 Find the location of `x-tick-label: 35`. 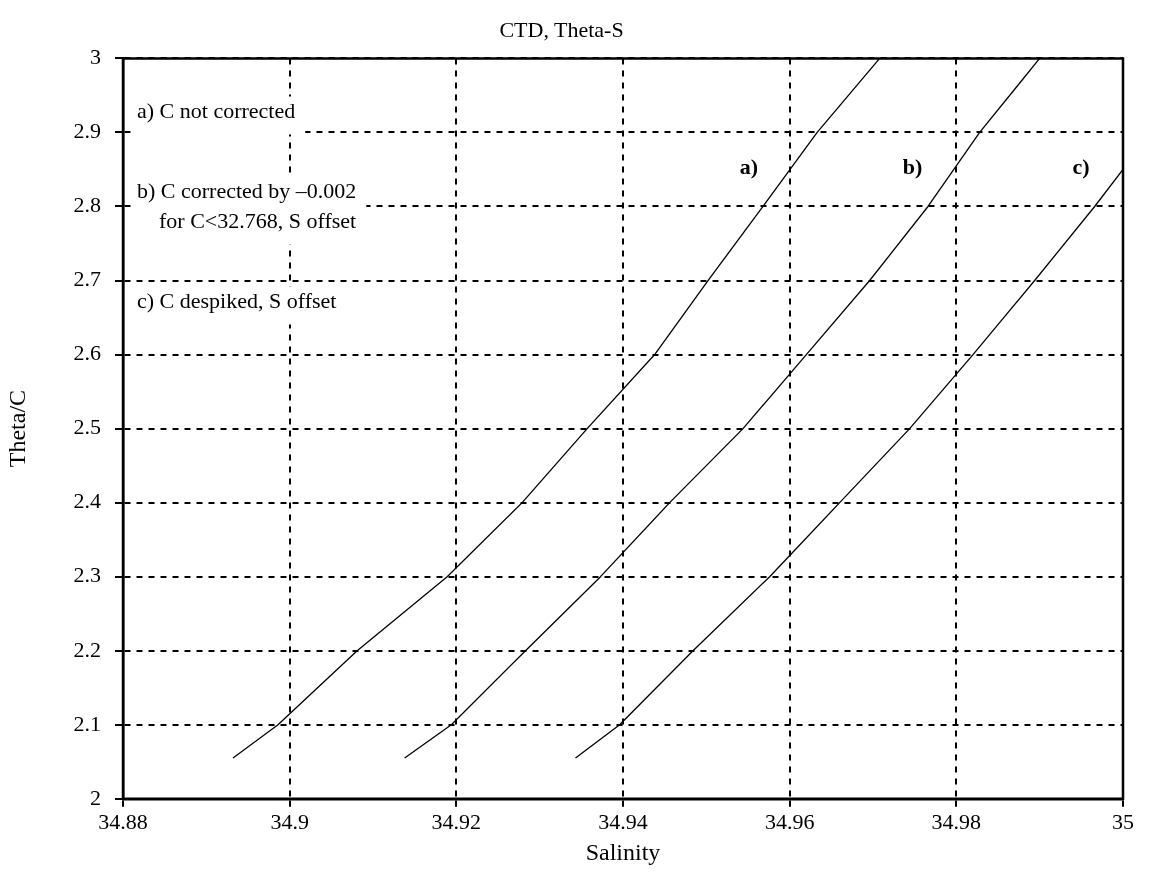

x-tick-label: 35 is located at coordinates (1123, 821).